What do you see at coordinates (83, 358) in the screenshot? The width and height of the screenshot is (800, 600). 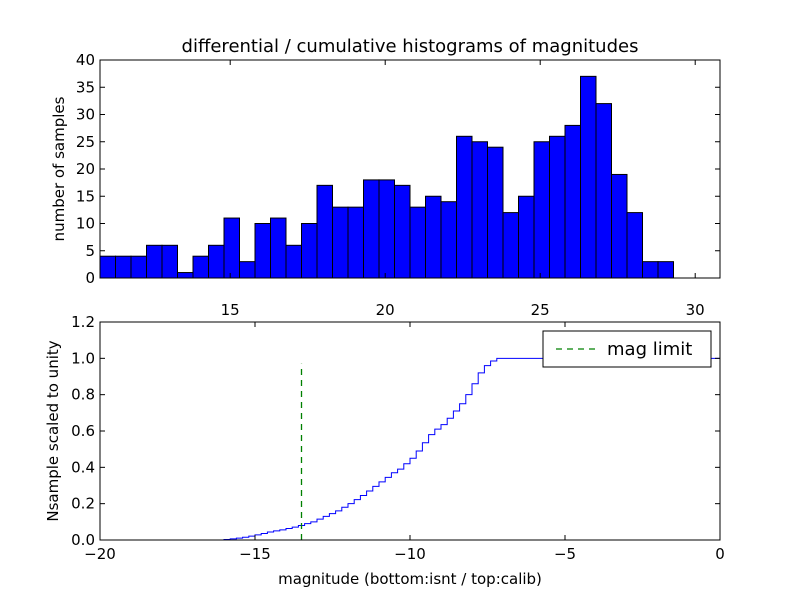 I see `cumulative-y-tick-label: 1.0` at bounding box center [83, 358].